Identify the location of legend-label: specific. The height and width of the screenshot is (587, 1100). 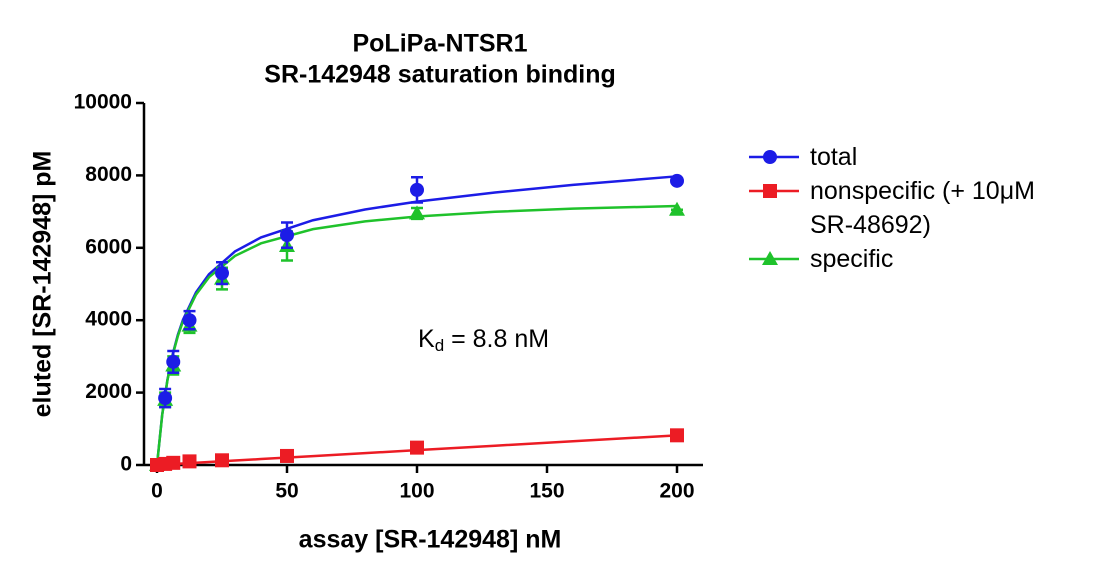
(852, 259).